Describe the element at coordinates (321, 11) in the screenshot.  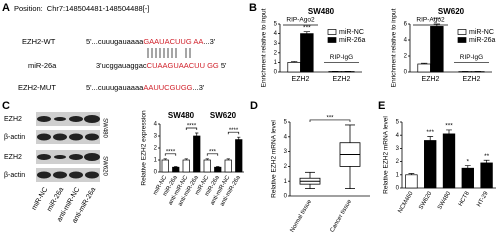
I see `chart-title: SW480` at that location.